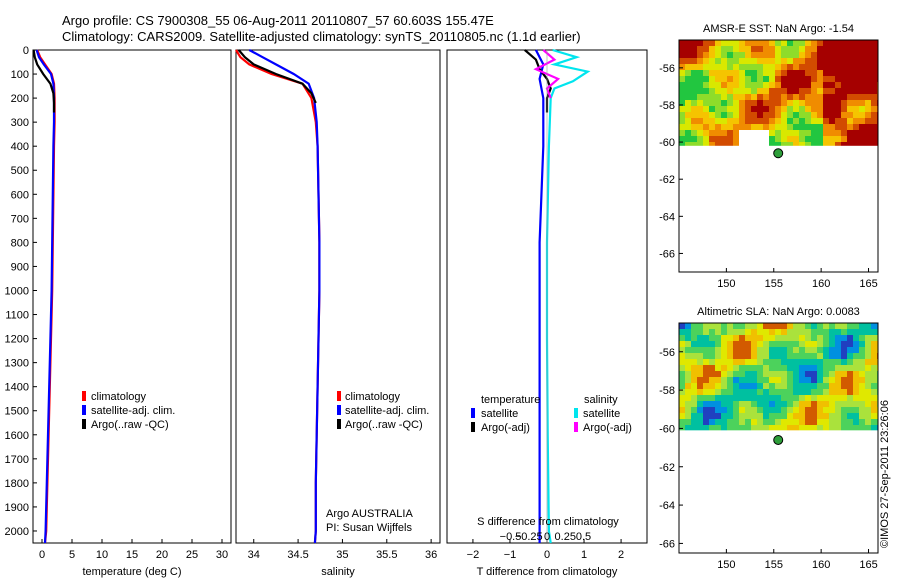 The image size is (900, 580). I want to click on y-tick-label: 1100, so click(17, 316).